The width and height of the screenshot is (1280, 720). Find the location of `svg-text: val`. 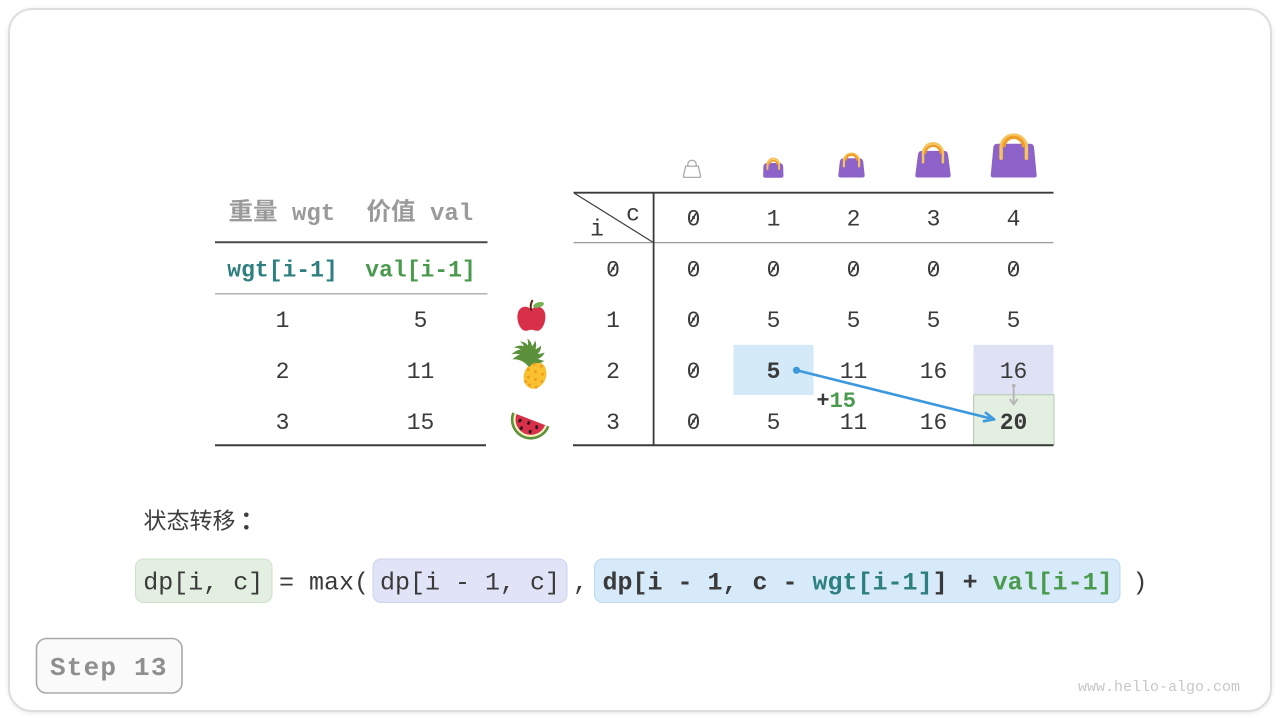

svg-text: val is located at coordinates (451, 214).